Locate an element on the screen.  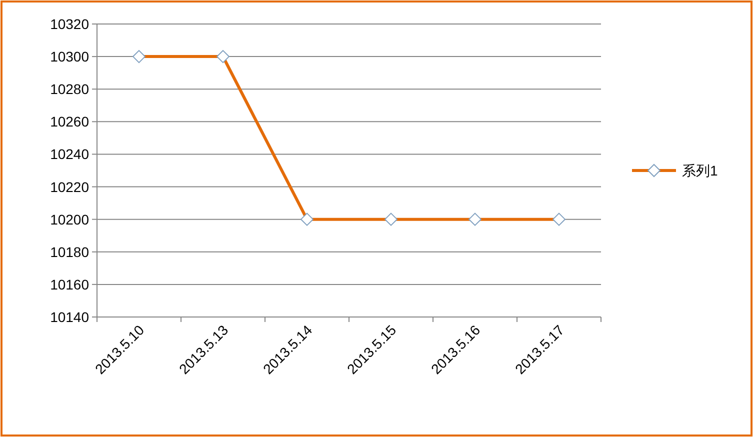
y-tick-label: 10240 is located at coordinates (70, 154).